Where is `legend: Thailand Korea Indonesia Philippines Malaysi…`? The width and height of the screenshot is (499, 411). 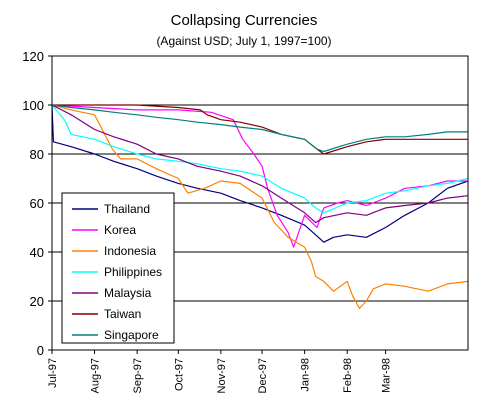
legend: Thailand Korea Indonesia Philippines Malaysi… is located at coordinates (118, 268).